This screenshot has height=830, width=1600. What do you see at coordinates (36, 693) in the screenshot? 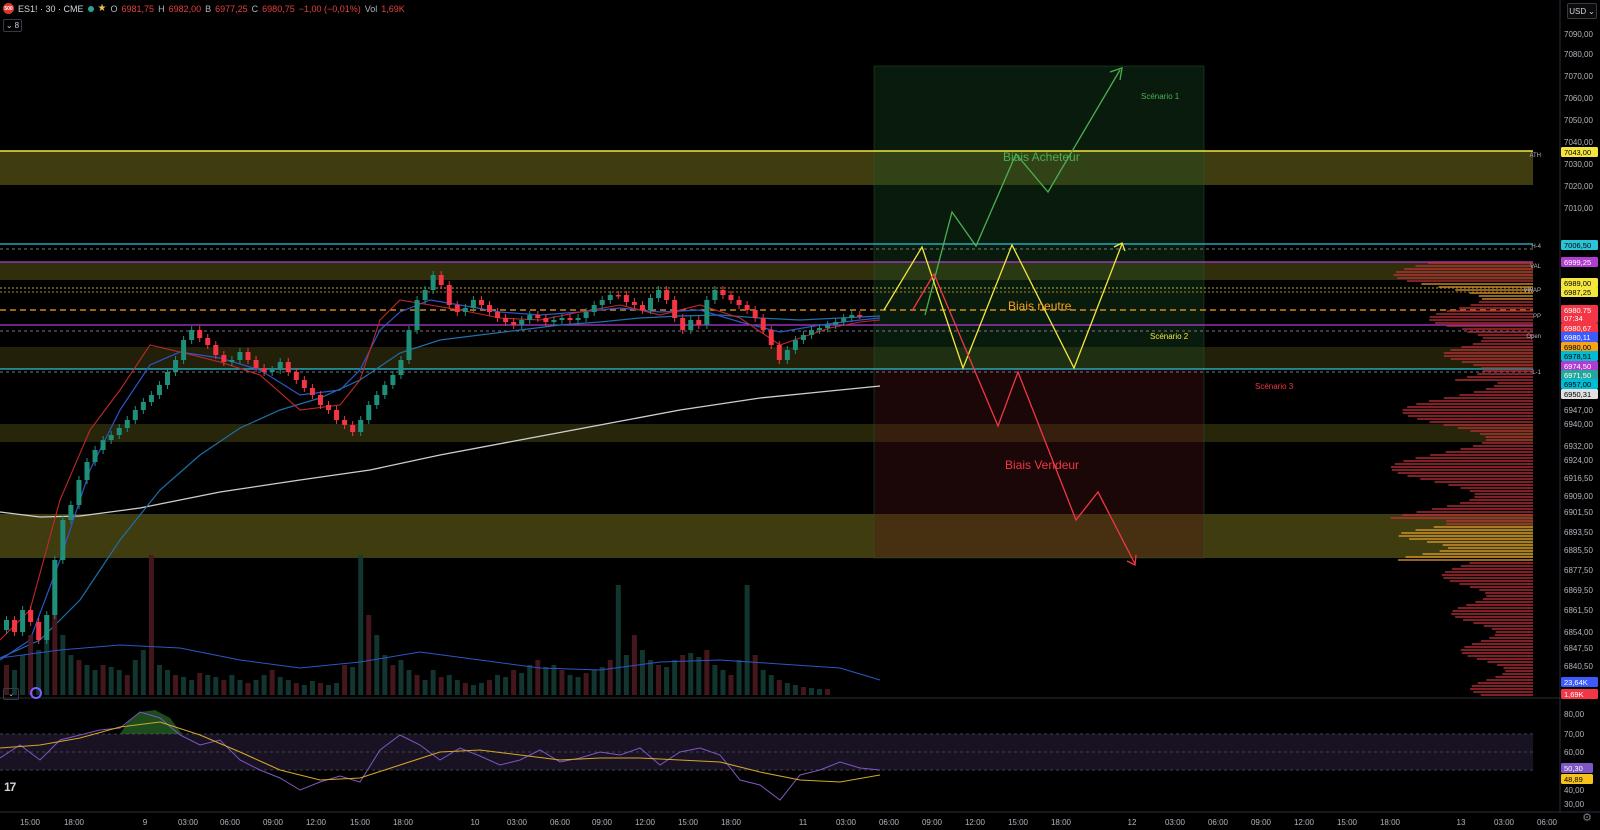
I see `rsi-indicator-icon` at bounding box center [36, 693].